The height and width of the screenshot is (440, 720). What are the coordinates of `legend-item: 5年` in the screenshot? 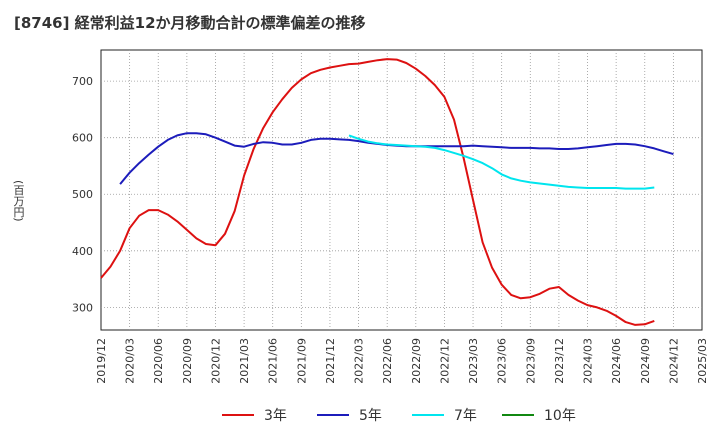 It's located at (349, 415).